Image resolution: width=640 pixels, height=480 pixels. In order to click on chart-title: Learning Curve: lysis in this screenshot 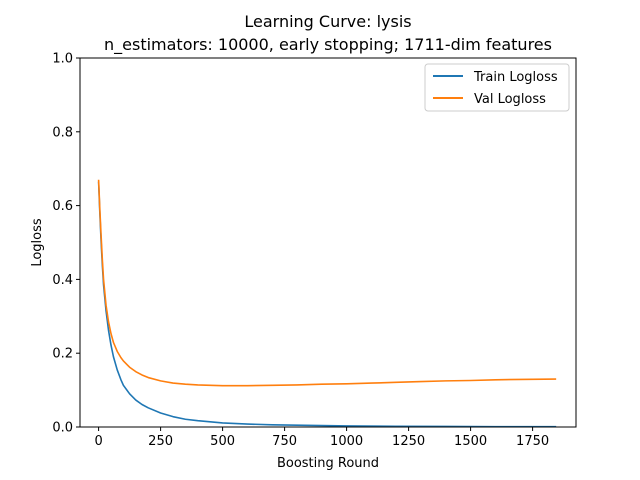, I will do `click(327, 21)`.